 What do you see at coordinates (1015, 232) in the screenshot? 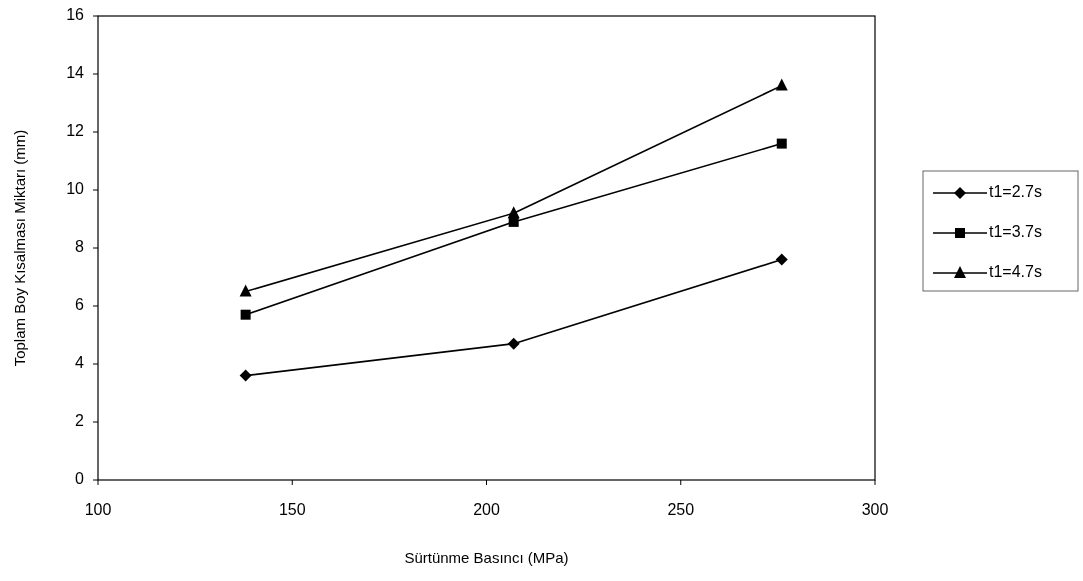
I see `legend-label: t1=3.7s` at bounding box center [1015, 232].